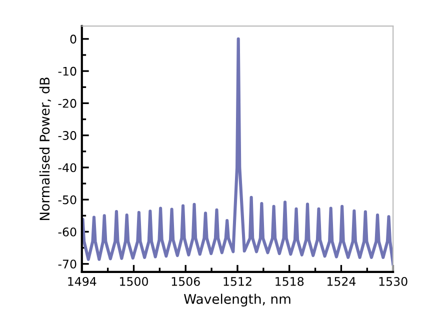 This screenshot has height=330, width=431. Describe the element at coordinates (67, 199) in the screenshot. I see `y-tick-label: -50` at that location.